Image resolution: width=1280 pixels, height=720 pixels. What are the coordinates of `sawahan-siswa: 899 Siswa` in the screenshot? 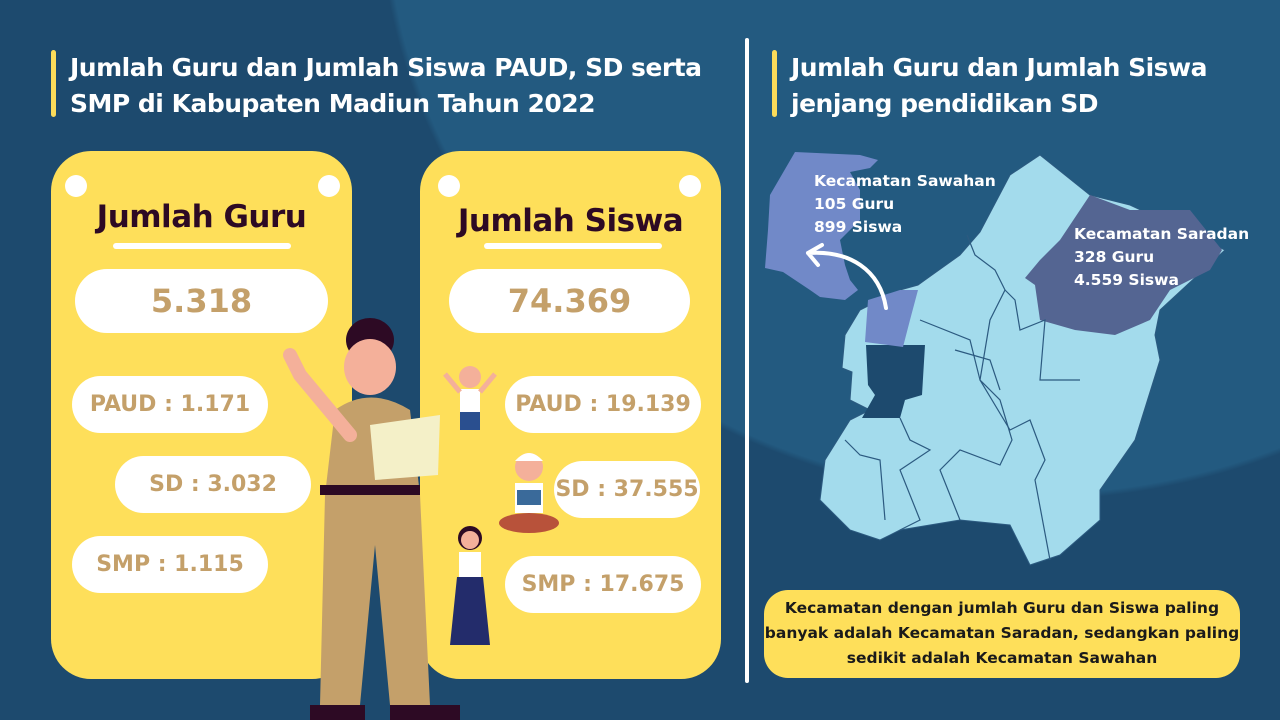 It's located at (858, 227).